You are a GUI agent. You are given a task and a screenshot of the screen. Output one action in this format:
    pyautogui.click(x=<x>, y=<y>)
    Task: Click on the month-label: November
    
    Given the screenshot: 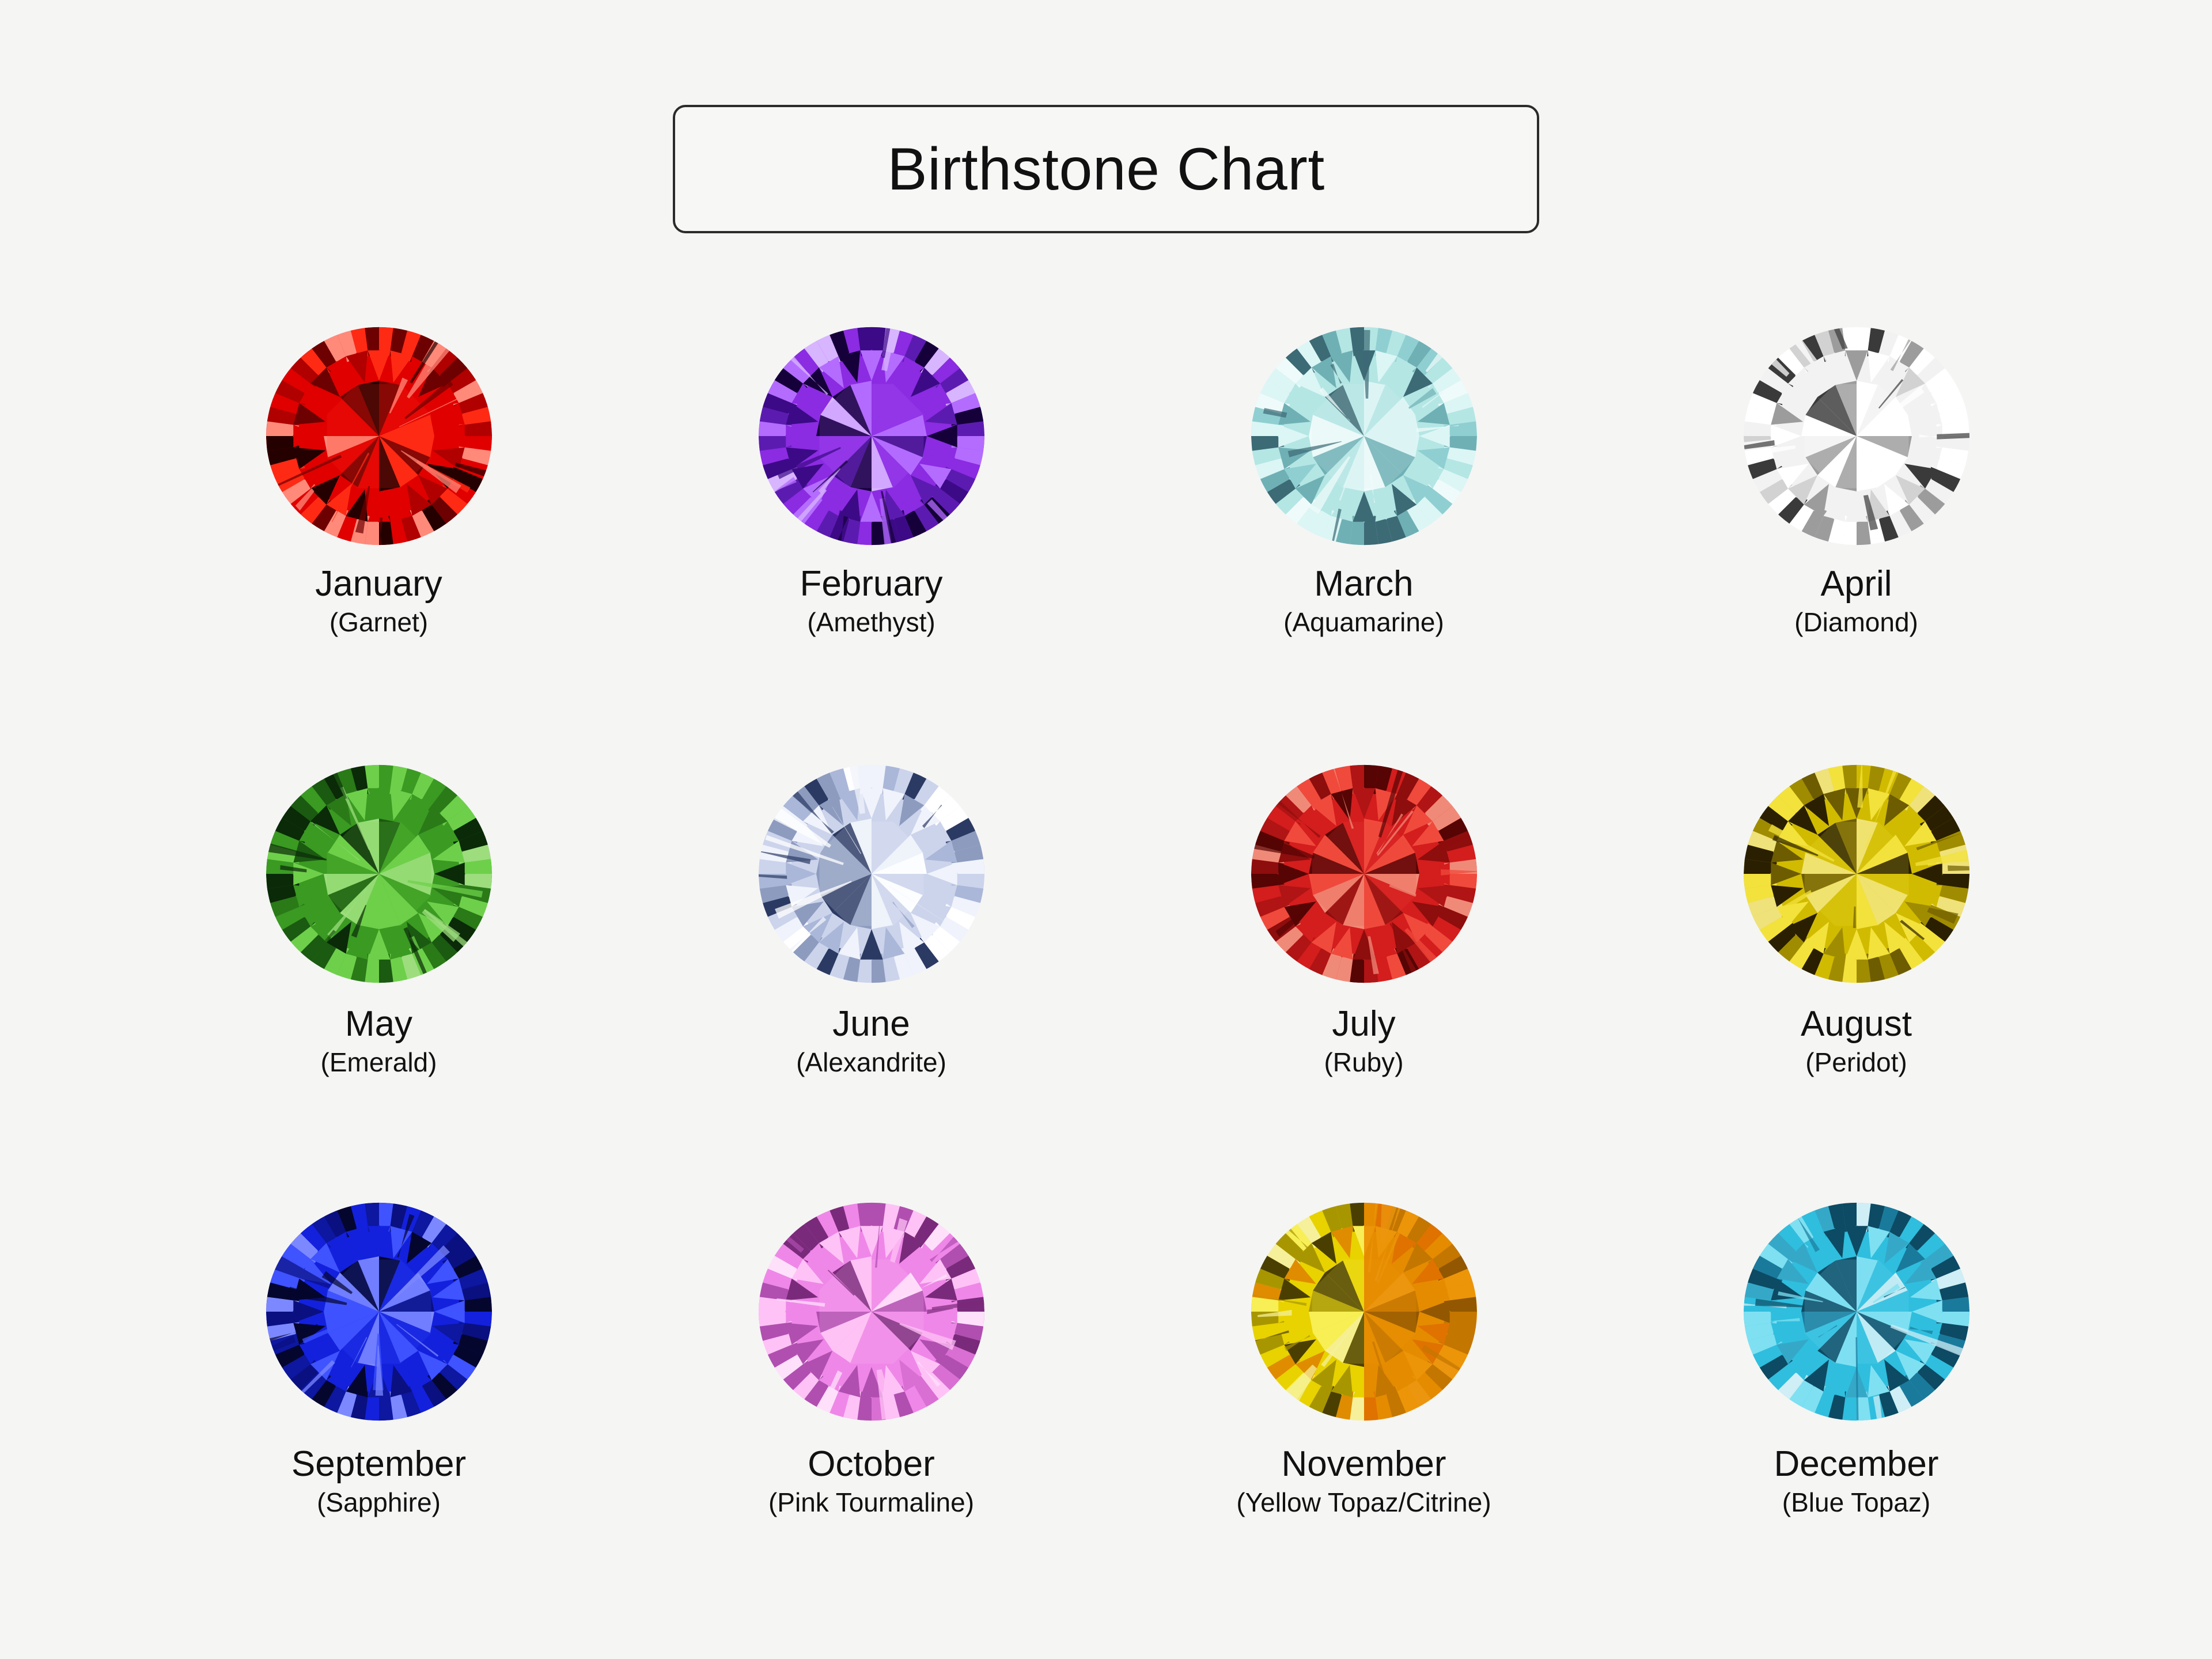 What is the action you would take?
    pyautogui.click(x=1363, y=1464)
    